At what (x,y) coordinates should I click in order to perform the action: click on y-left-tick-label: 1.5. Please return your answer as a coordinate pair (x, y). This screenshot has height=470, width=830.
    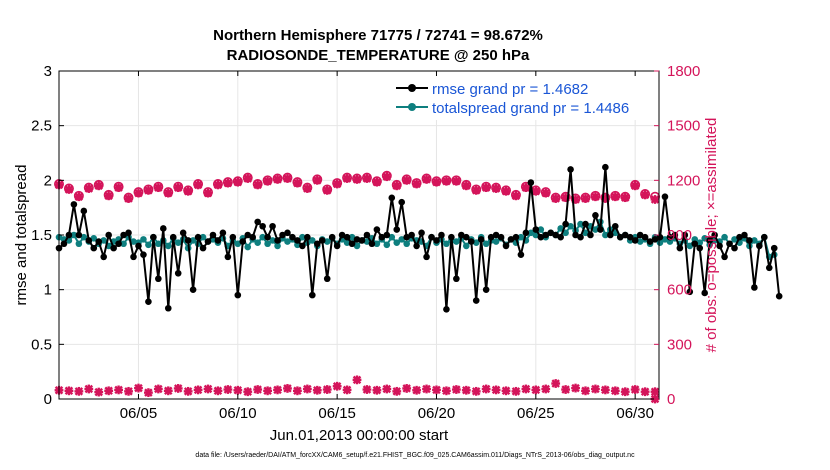
    Looking at the image, I should click on (41, 235).